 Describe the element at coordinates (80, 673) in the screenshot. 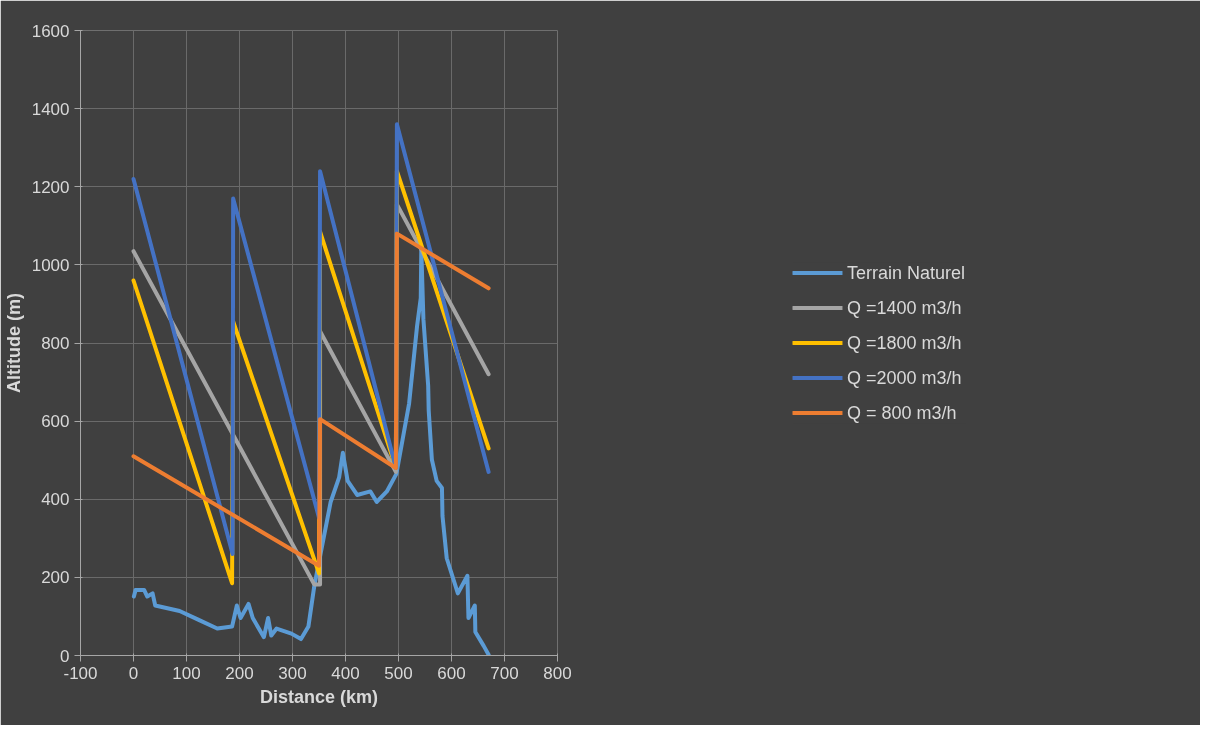

I see `x-tick-label: -100` at that location.